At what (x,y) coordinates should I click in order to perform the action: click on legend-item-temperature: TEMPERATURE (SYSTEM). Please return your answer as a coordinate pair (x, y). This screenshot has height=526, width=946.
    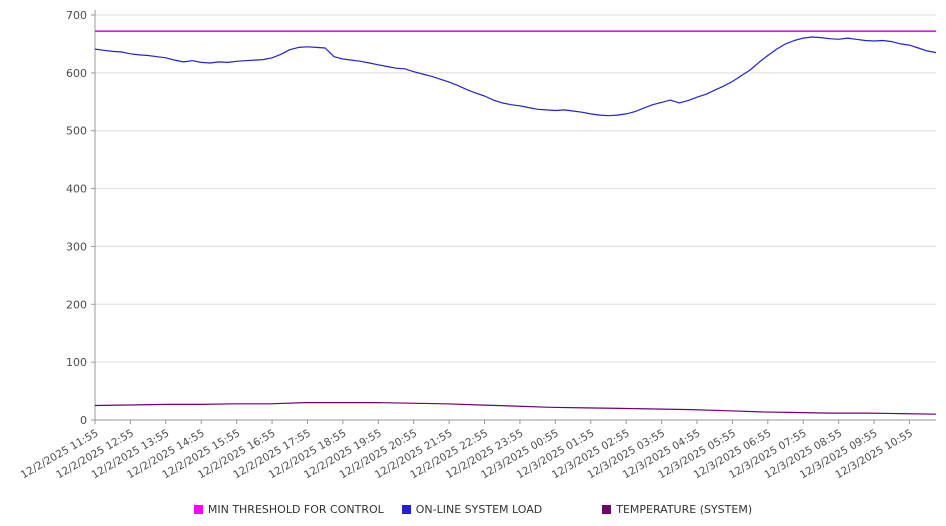
    Looking at the image, I should click on (677, 509).